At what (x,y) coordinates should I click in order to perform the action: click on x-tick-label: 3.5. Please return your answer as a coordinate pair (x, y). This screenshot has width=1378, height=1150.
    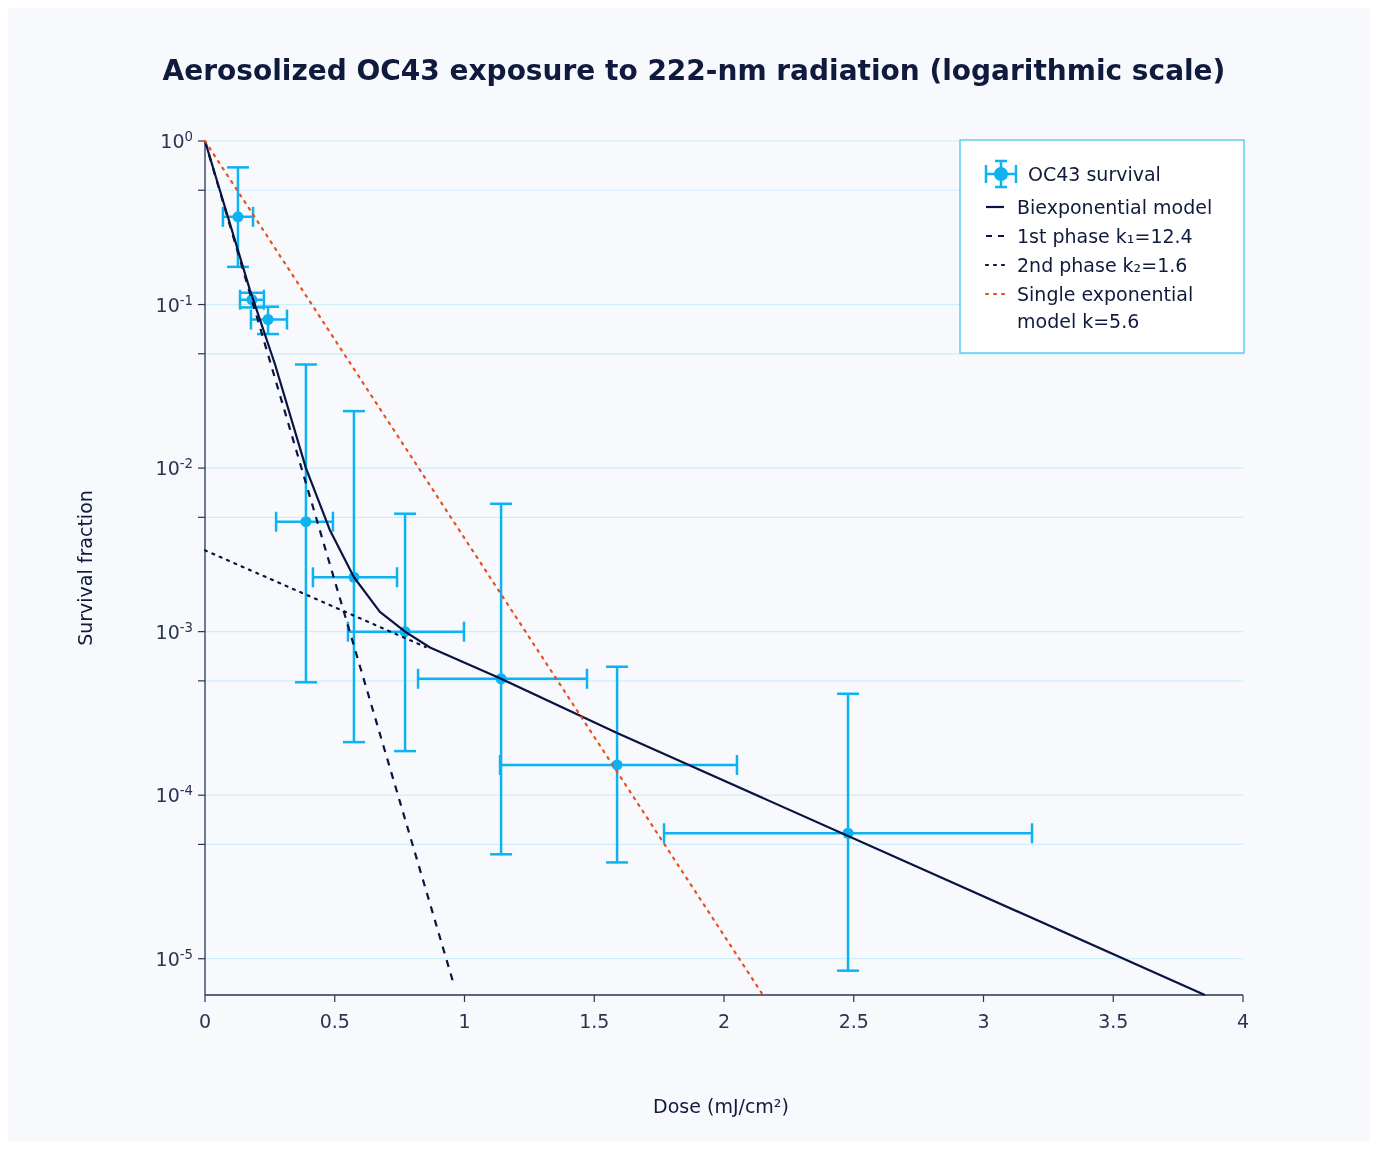
    Looking at the image, I should click on (1113, 1021).